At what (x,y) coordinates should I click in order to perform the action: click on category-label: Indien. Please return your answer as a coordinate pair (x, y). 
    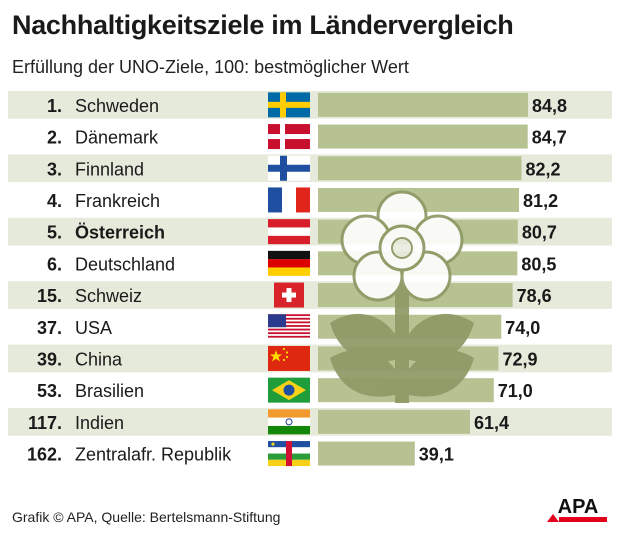
    Looking at the image, I should click on (99, 423).